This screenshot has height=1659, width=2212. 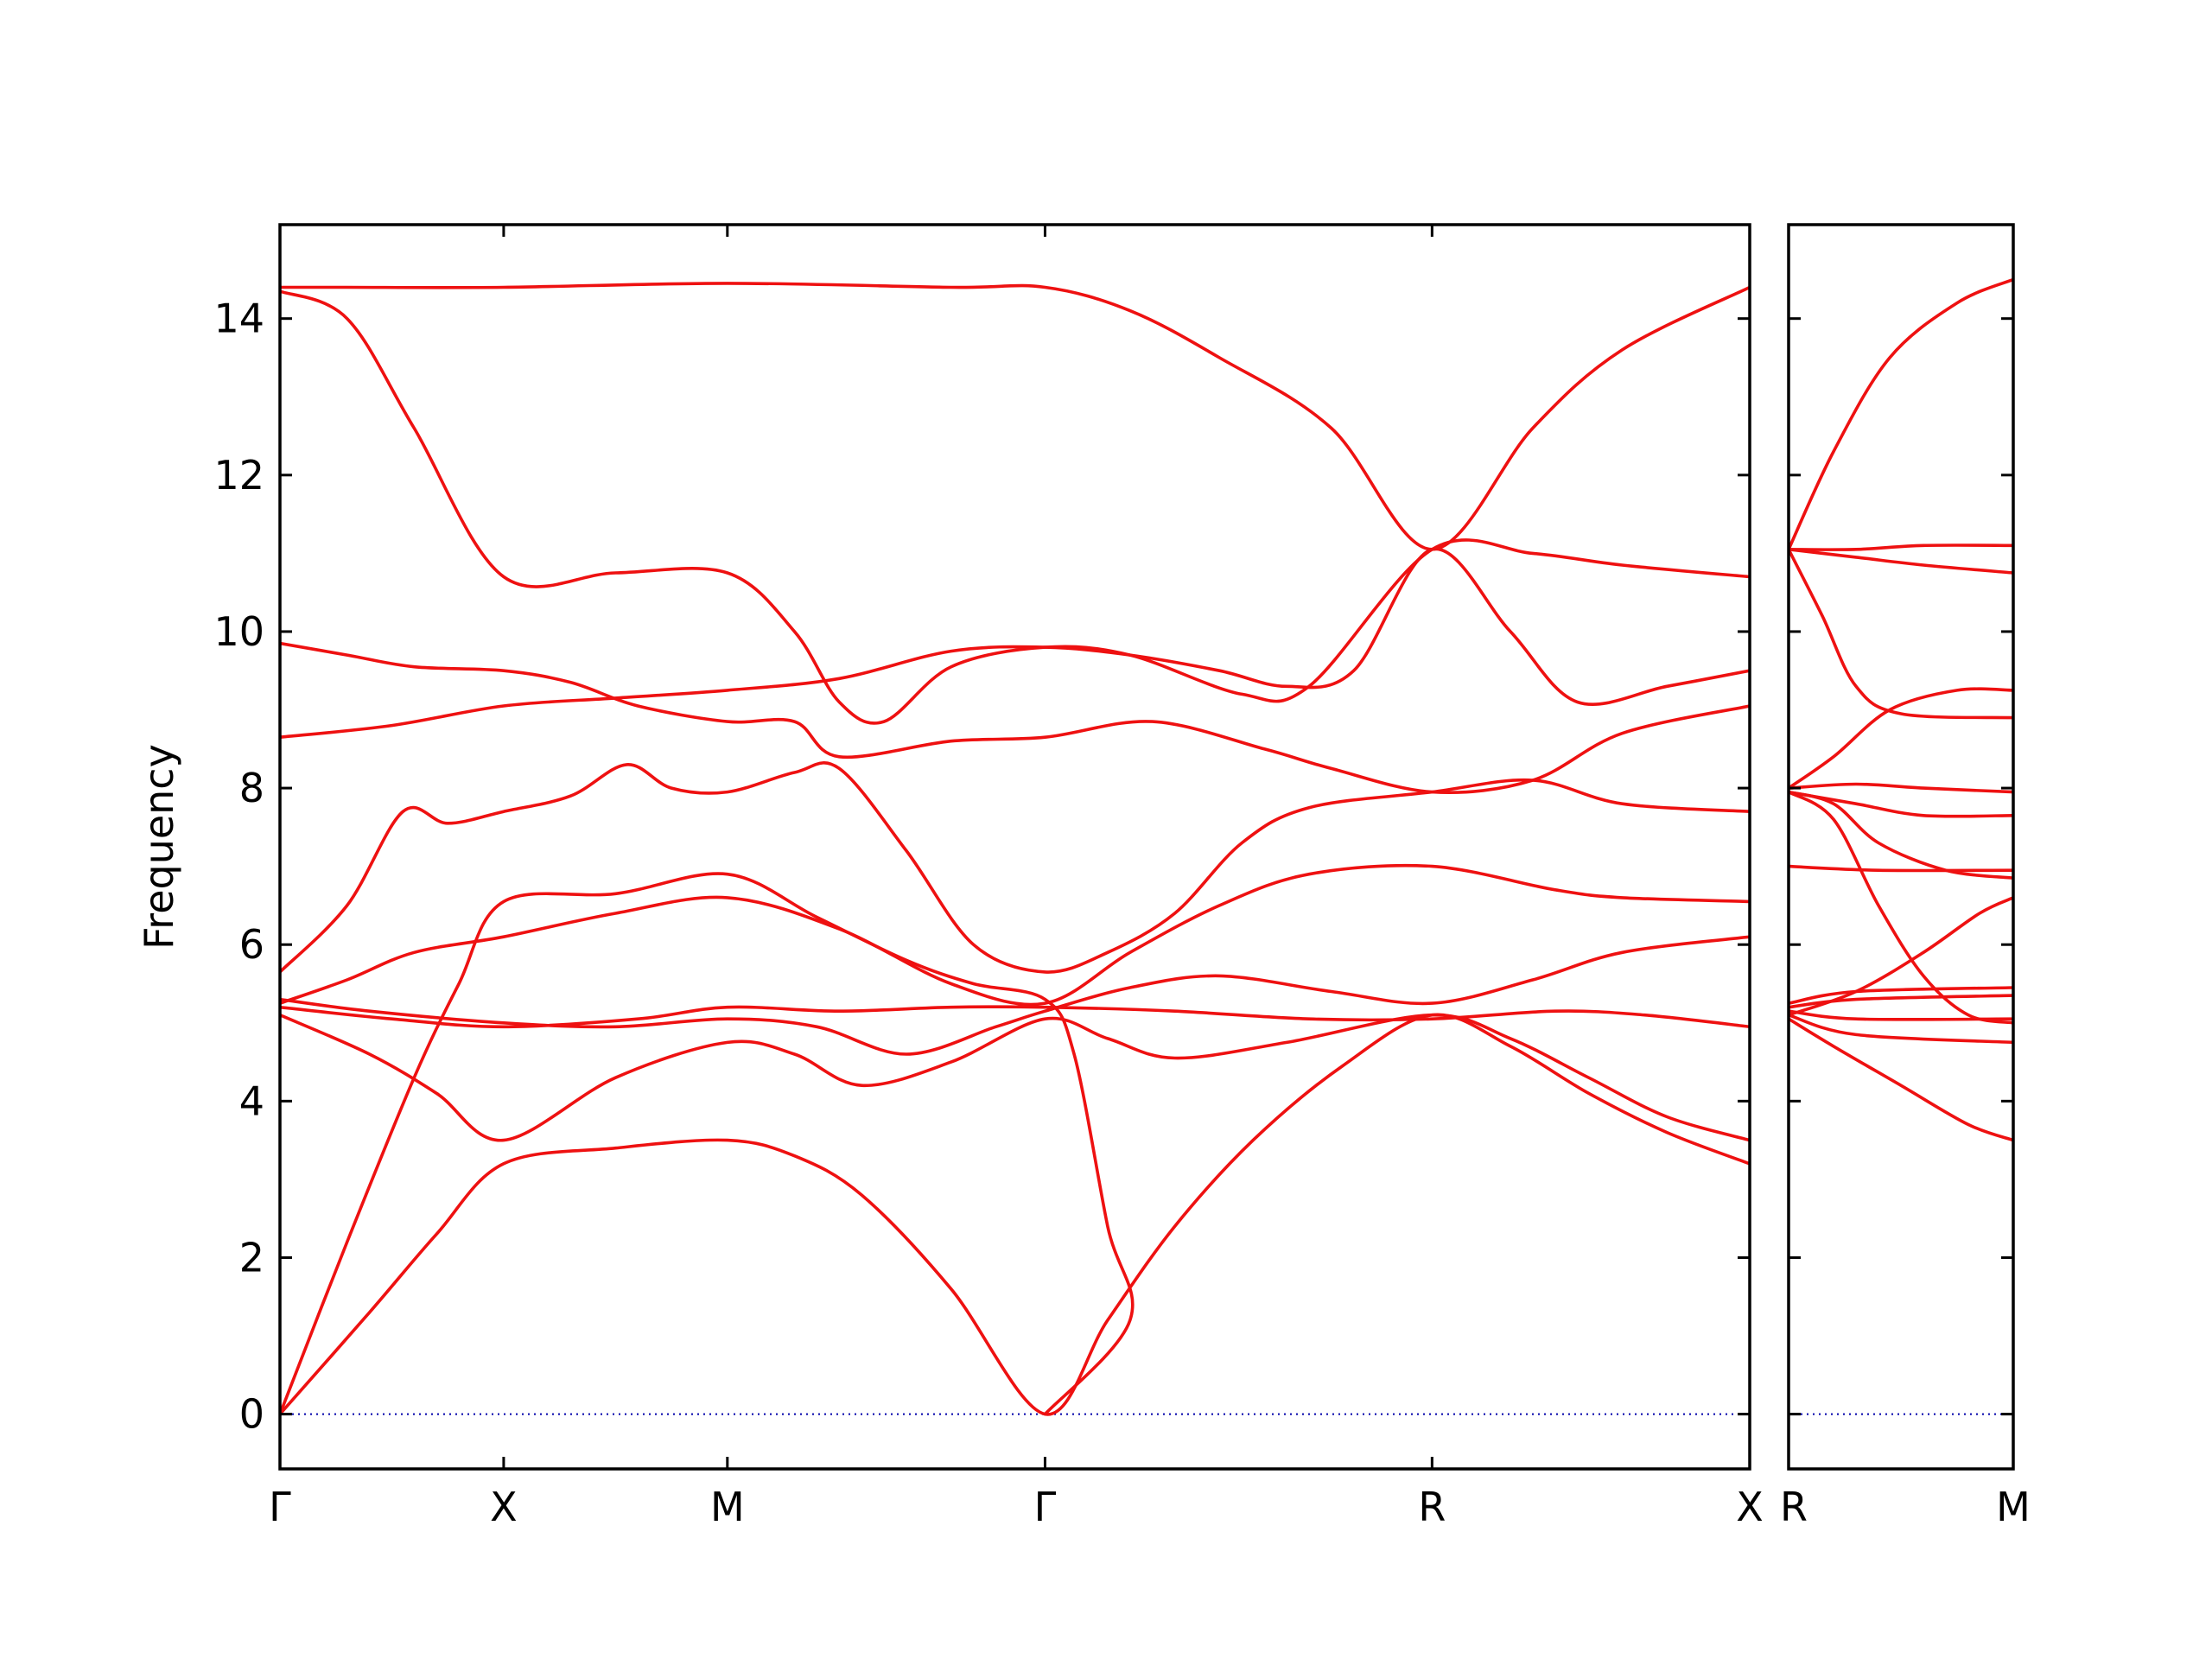 I want to click on y-axis-label: Frequency, so click(x=159, y=847).